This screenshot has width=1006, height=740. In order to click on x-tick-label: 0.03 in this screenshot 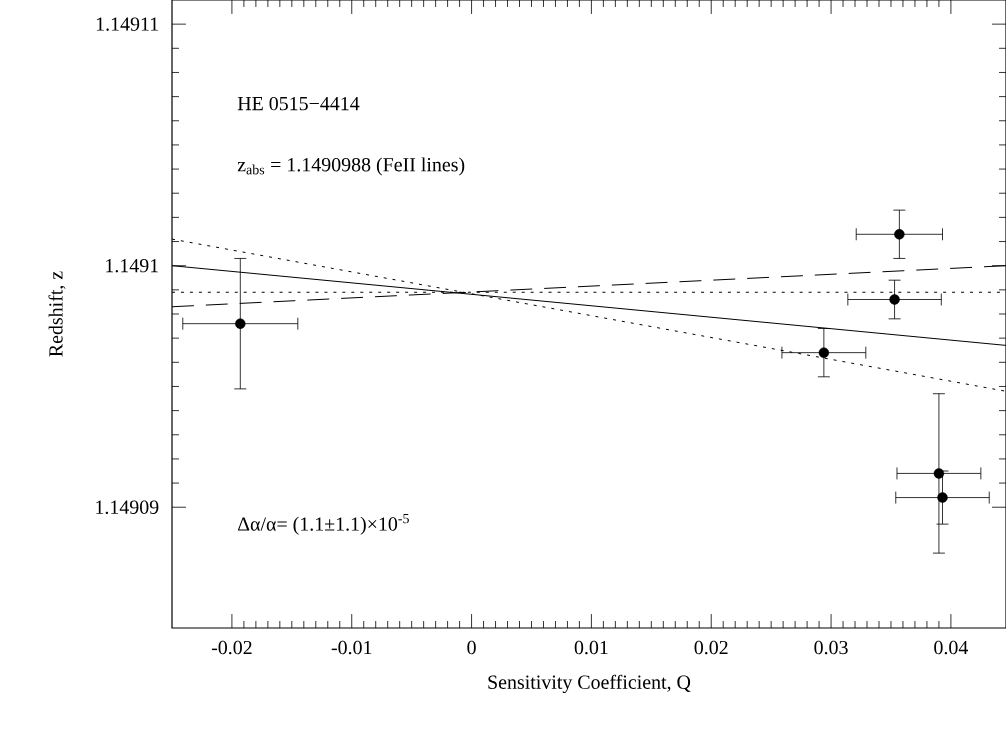, I will do `click(831, 647)`.